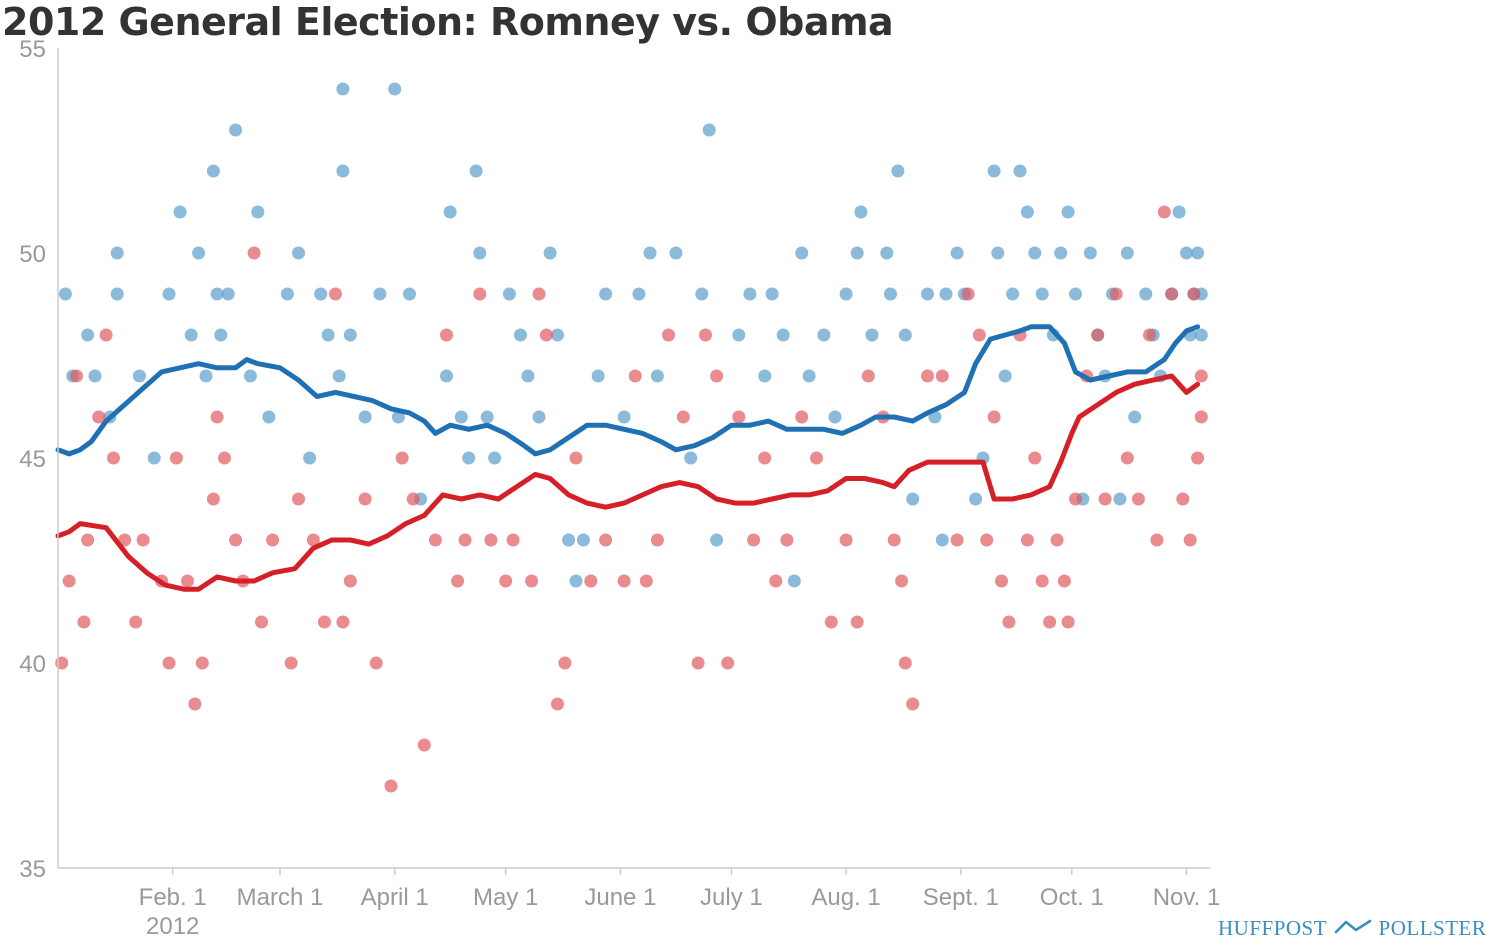 Image resolution: width=1500 pixels, height=948 pixels. What do you see at coordinates (32, 664) in the screenshot?
I see `y-tick-label: 40` at bounding box center [32, 664].